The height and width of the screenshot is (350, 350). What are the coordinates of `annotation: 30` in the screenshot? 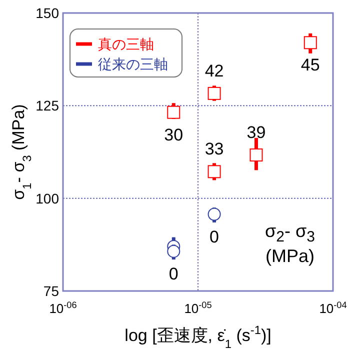 It's located at (174, 134).